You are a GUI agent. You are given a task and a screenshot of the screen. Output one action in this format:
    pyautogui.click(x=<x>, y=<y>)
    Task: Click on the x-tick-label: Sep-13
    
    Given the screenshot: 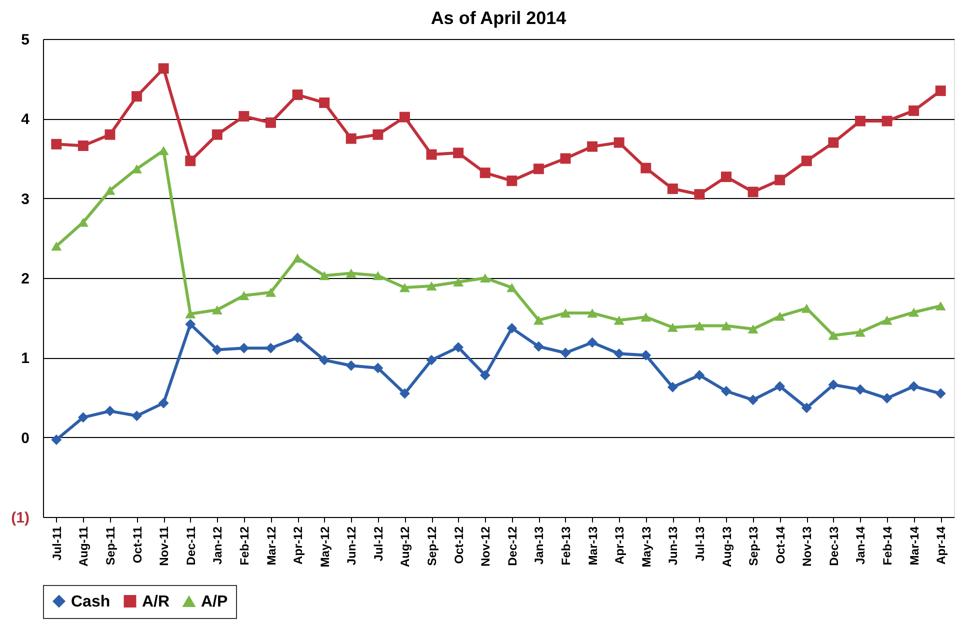 What is the action you would take?
    pyautogui.click(x=753, y=546)
    